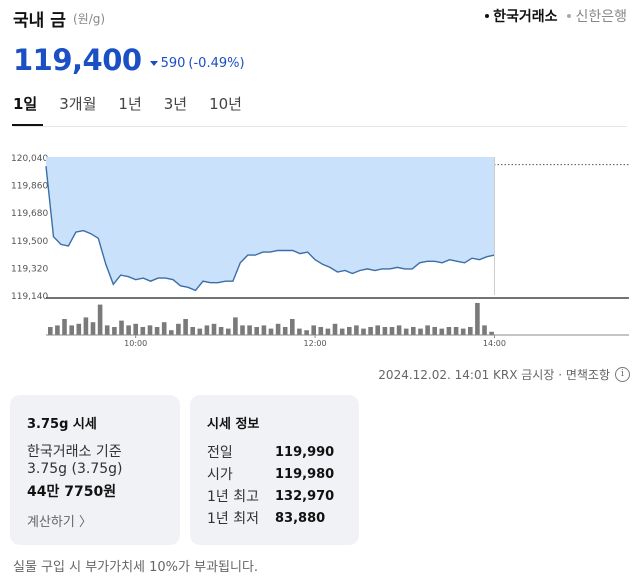 This screenshot has width=640, height=581. What do you see at coordinates (136, 567) in the screenshot?
I see `vat-notice: 실물 구입 시 부가가치세 10%가 부과됩니다.` at bounding box center [136, 567].